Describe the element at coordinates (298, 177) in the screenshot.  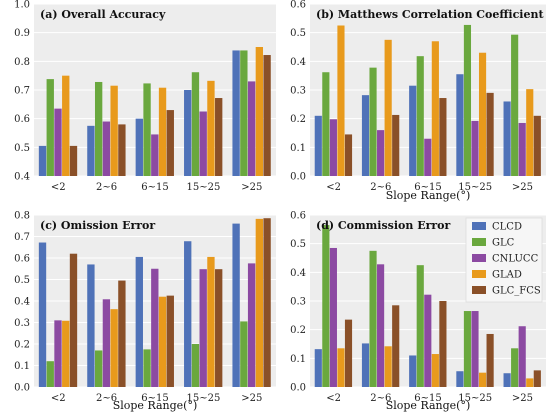
I see `y-tick-label: 0.0` at that location.